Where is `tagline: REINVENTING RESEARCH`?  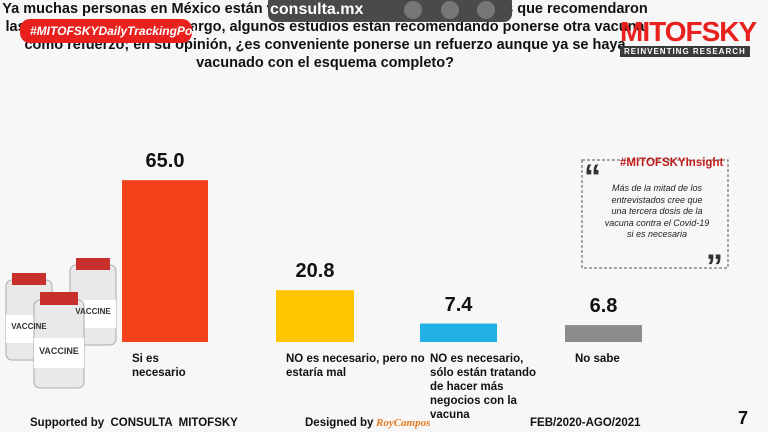 tagline: REINVENTING RESEARCH is located at coordinates (685, 51).